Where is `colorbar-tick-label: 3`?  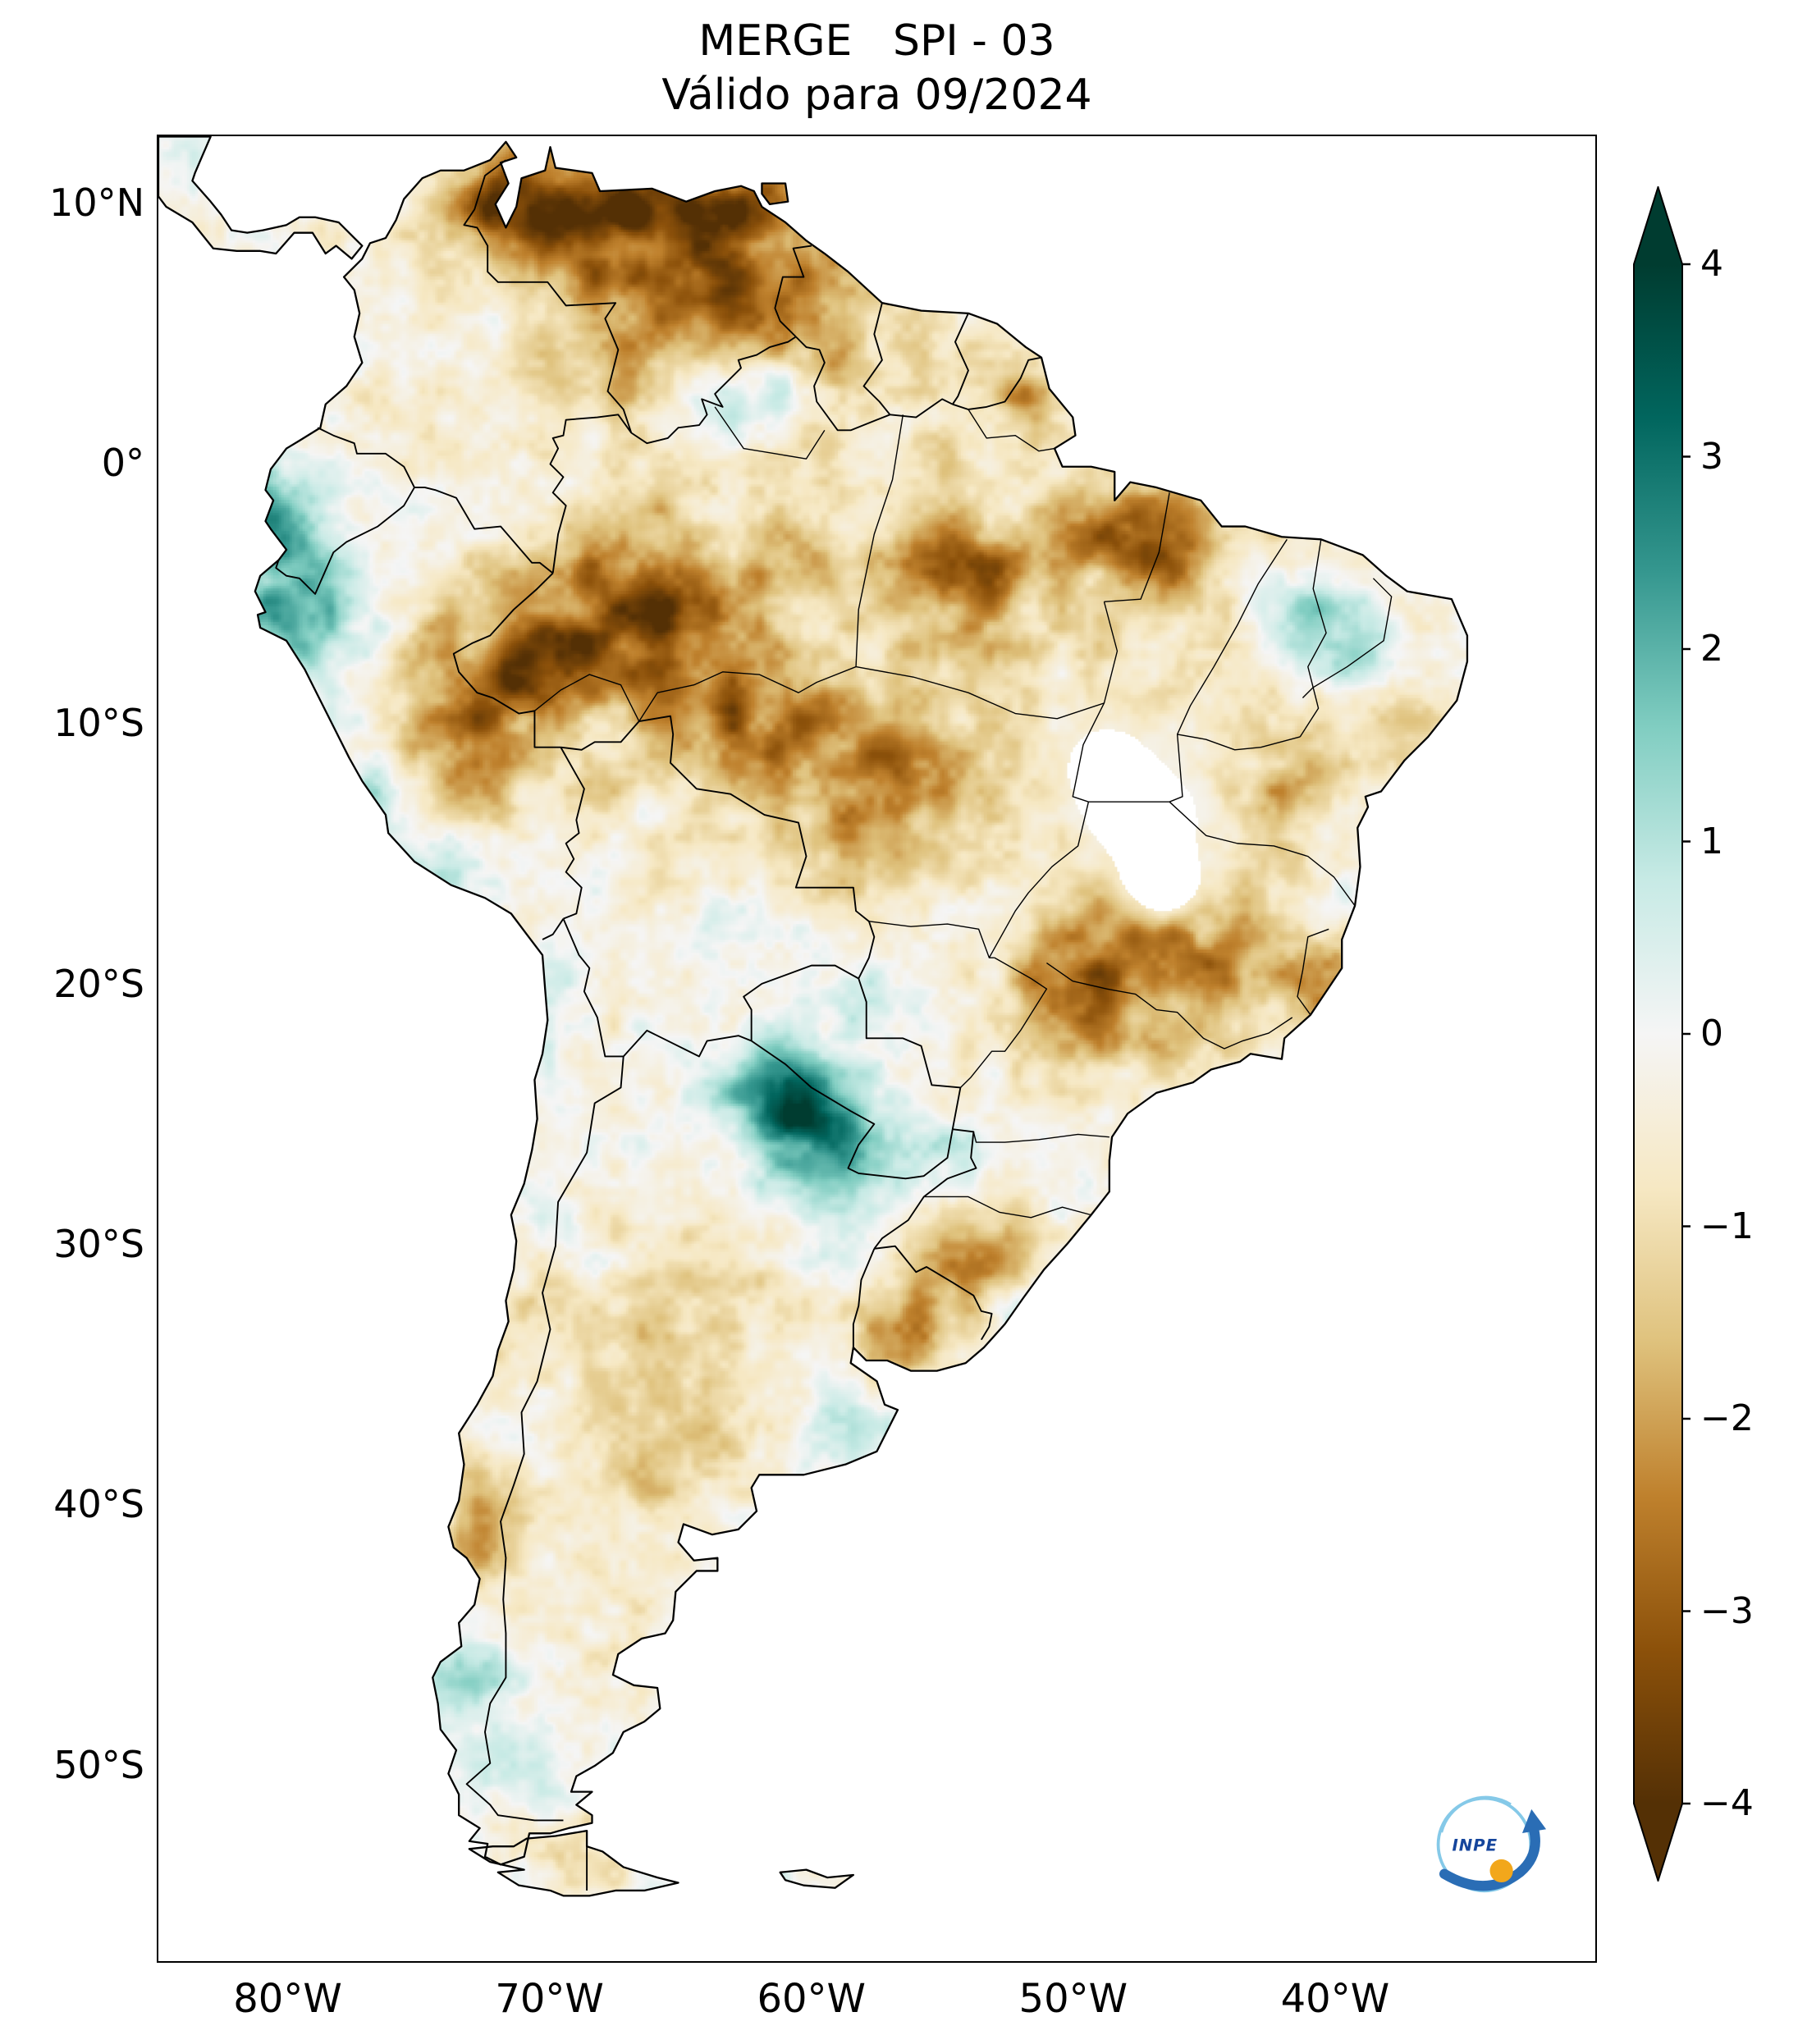 colorbar-tick-label: 3 is located at coordinates (1711, 456).